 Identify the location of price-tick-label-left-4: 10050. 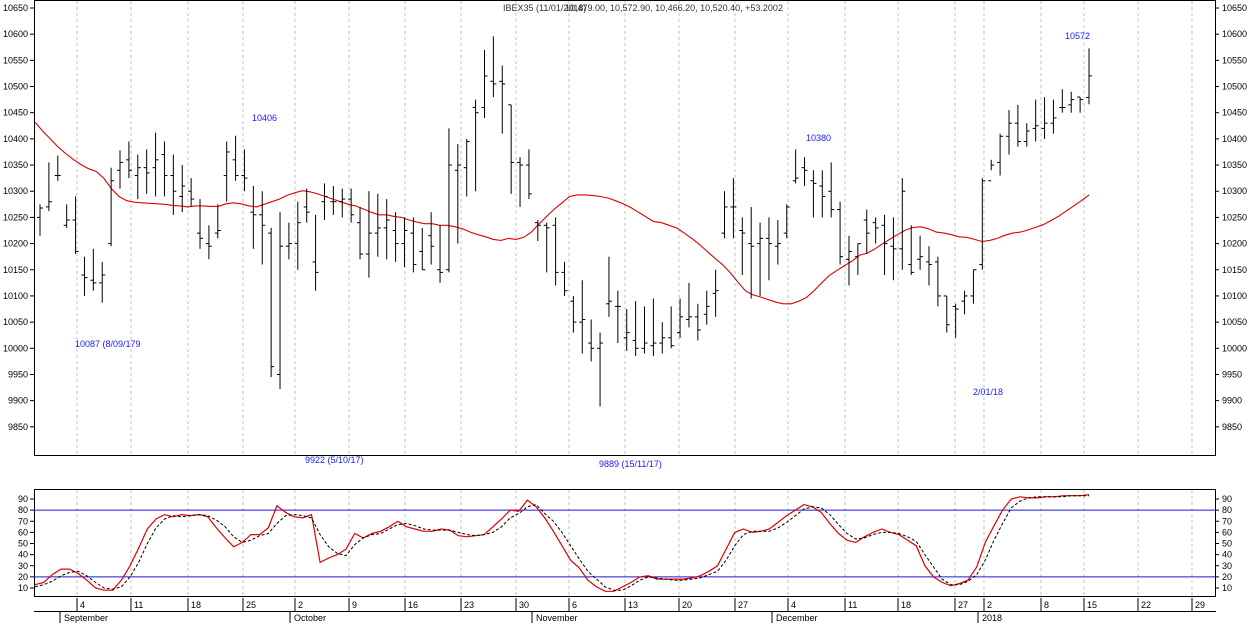
(15, 322).